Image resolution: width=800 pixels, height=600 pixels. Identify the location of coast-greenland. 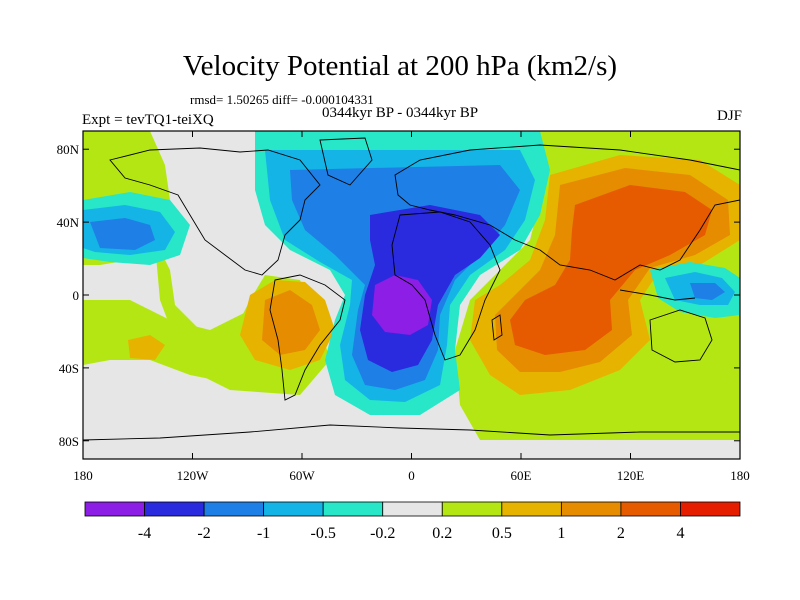
(346, 161).